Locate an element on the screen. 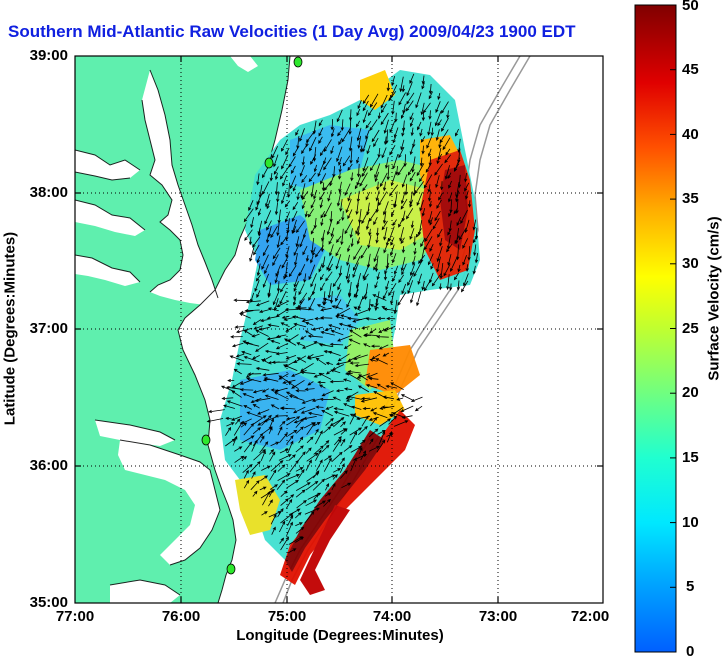 This screenshot has width=724, height=660. lat-tick-label: 39:00 is located at coordinates (48, 55).